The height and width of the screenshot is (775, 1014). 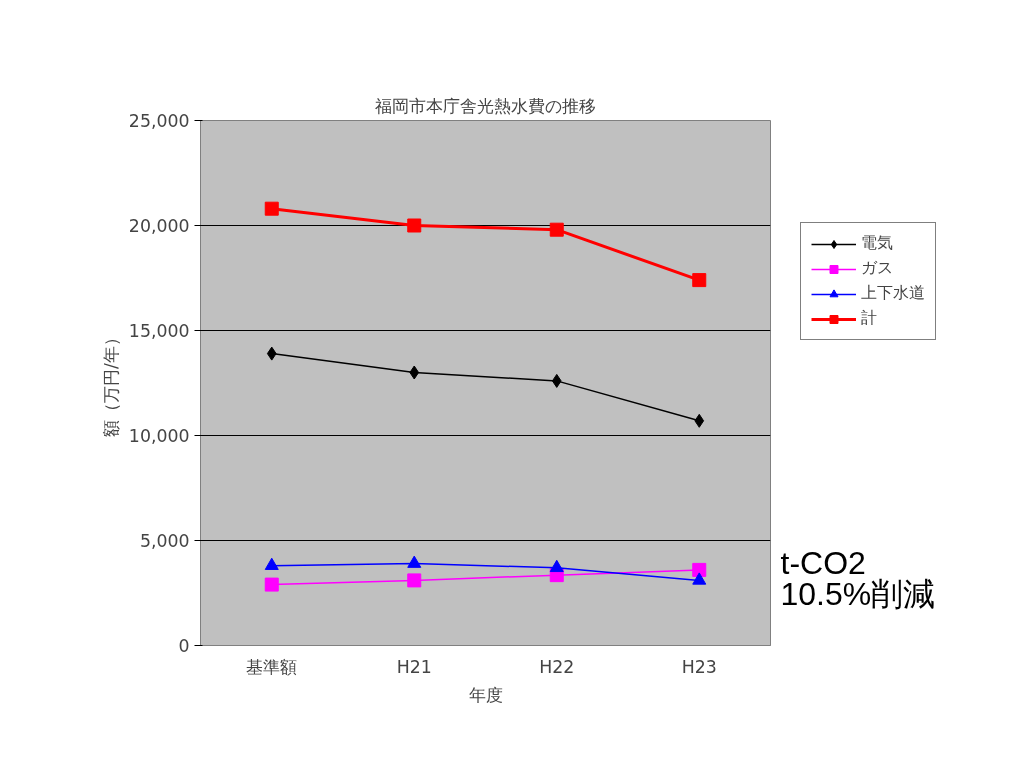 What do you see at coordinates (184, 646) in the screenshot?
I see `y-tick-label: 0` at bounding box center [184, 646].